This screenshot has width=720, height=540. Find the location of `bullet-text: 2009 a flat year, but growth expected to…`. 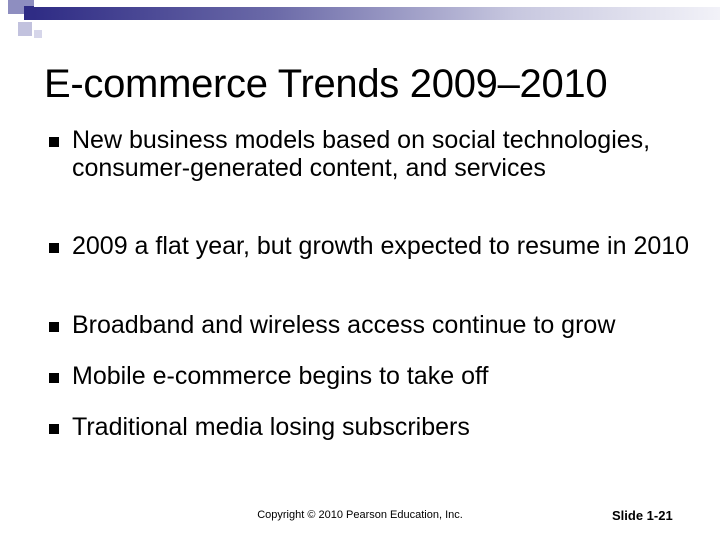

bullet-text: 2009 a flat year, but growth expected to… is located at coordinates (381, 246).